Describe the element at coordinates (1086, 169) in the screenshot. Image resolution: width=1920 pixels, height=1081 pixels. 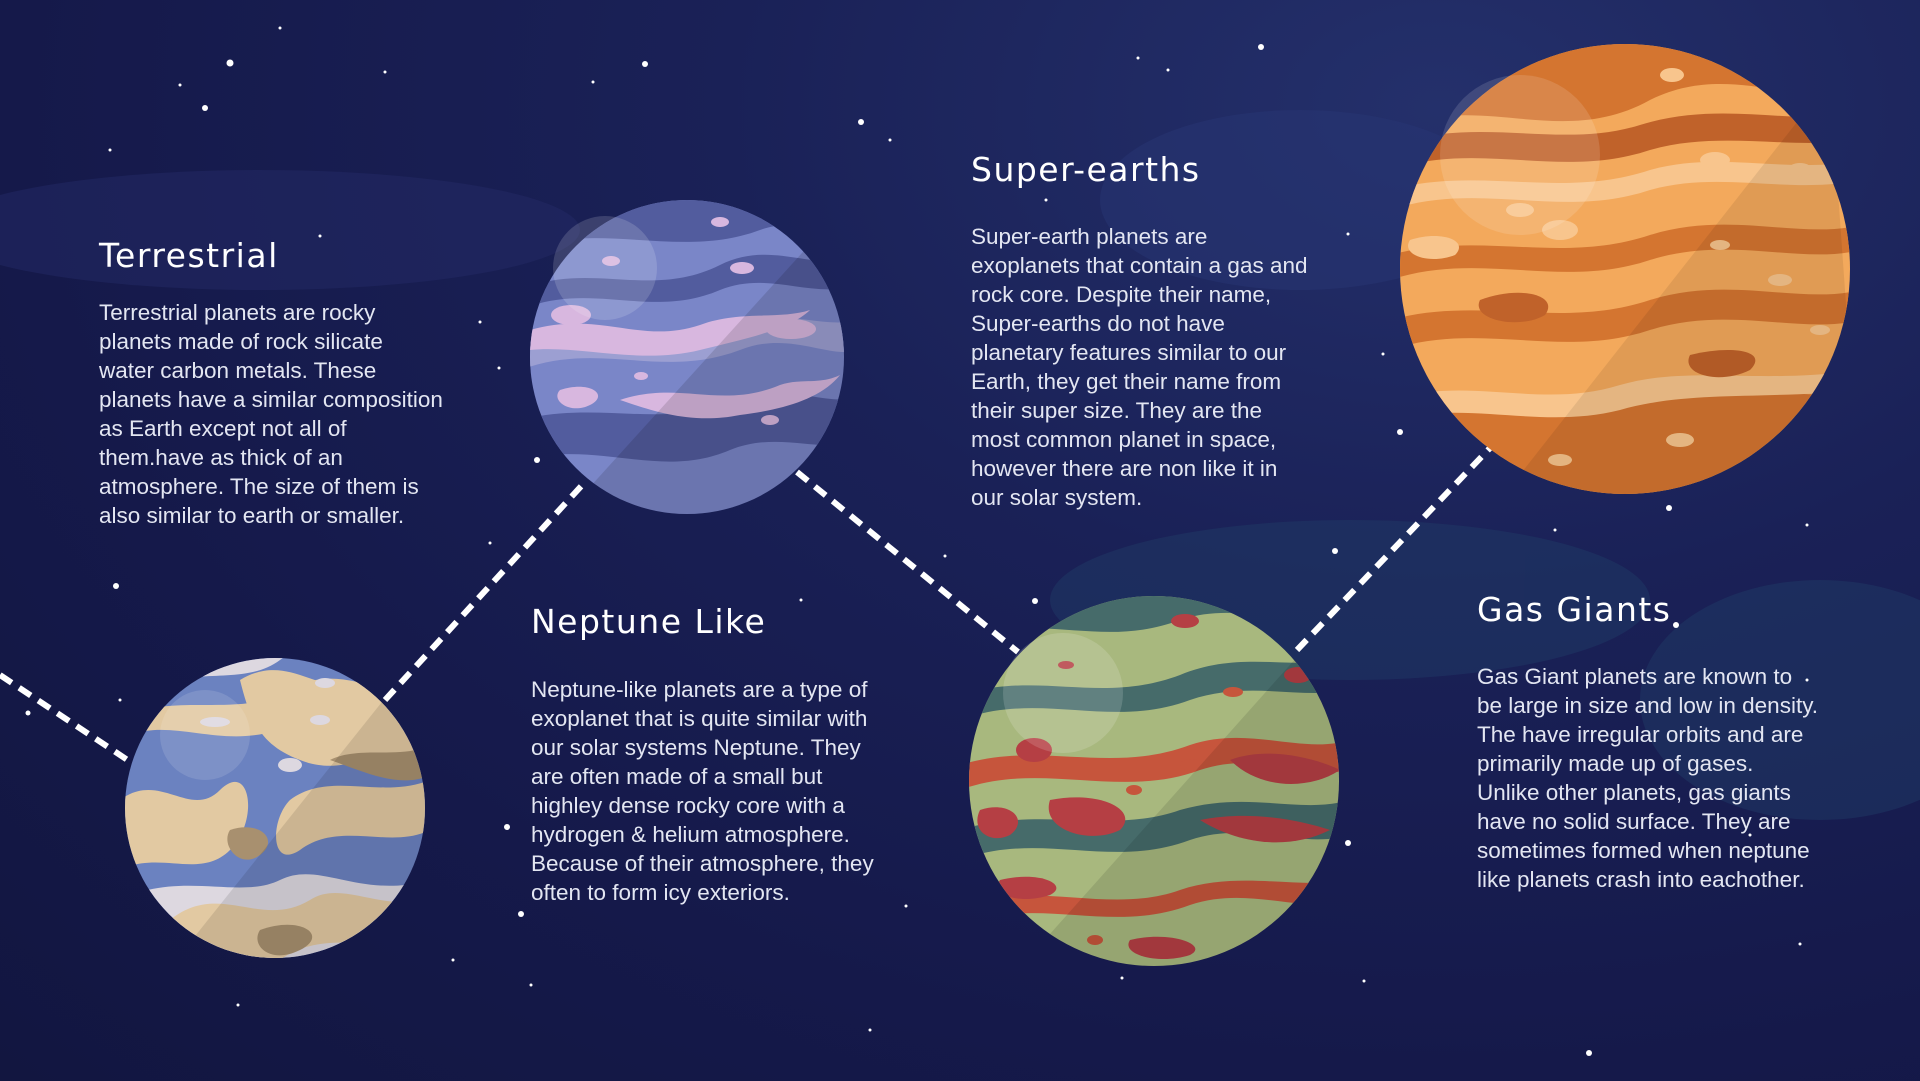
I see `super-earths-title: Super-earths` at that location.